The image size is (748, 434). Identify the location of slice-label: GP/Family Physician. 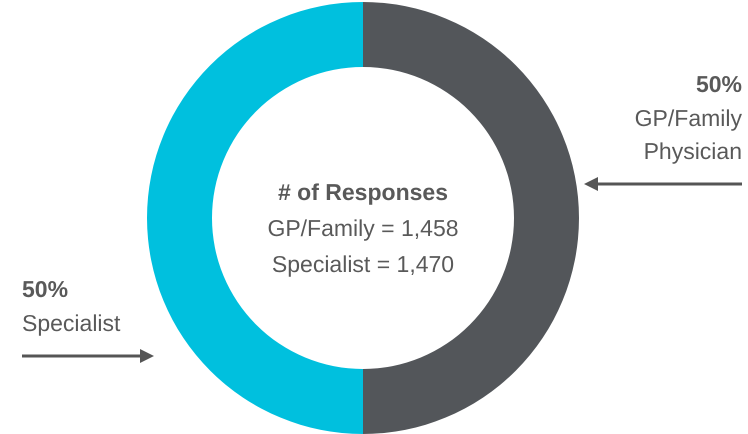
(688, 134).